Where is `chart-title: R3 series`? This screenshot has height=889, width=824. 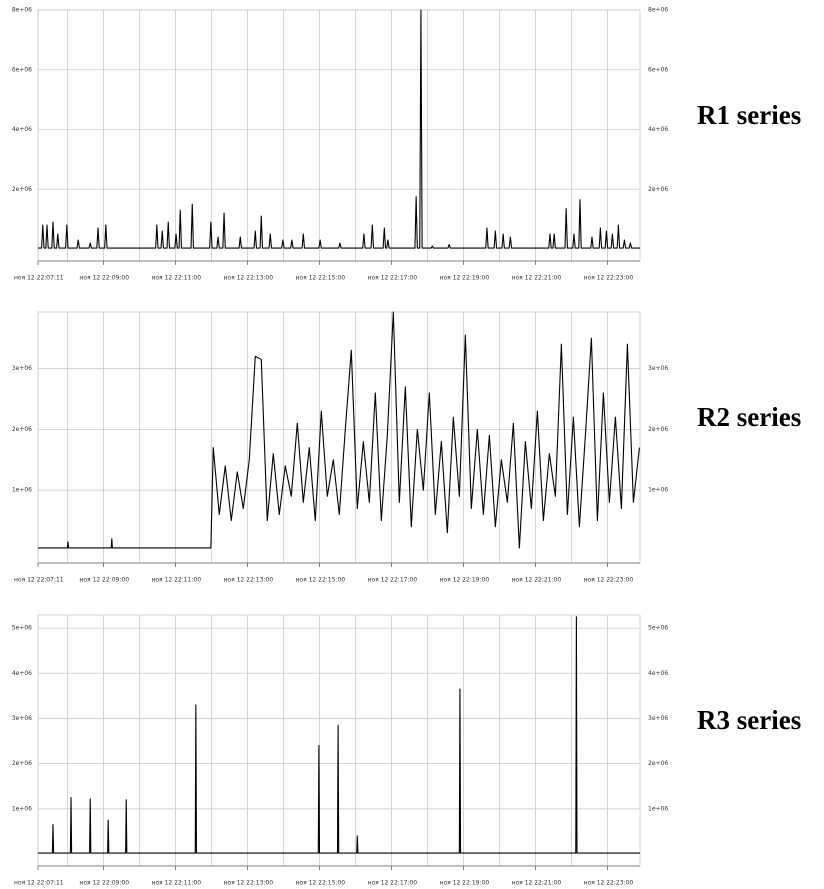
chart-title: R3 series is located at coordinates (749, 720).